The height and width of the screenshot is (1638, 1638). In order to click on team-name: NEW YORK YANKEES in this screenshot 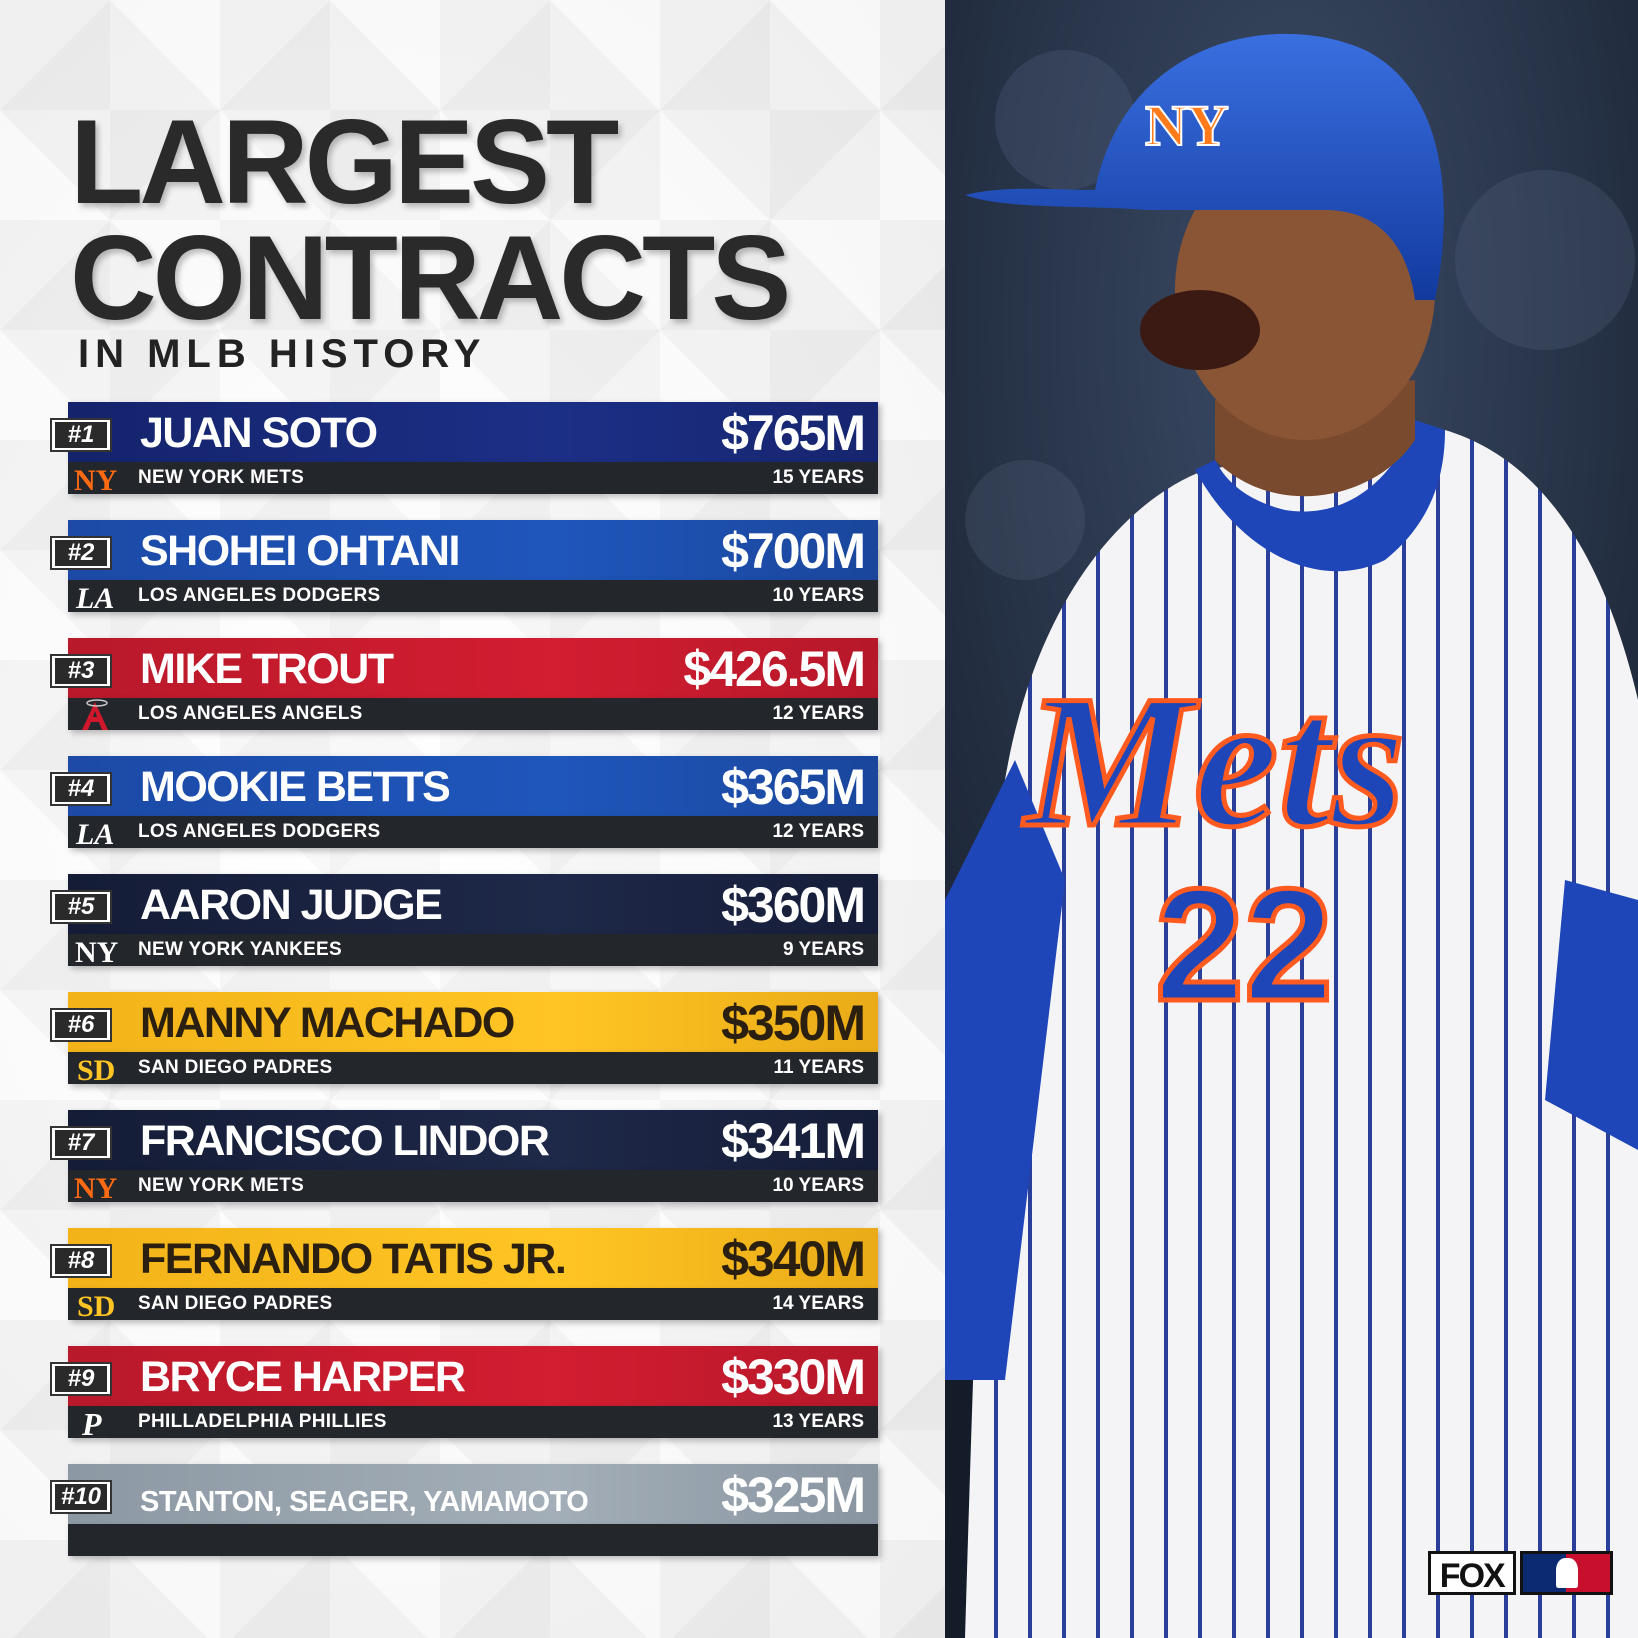, I will do `click(240, 949)`.